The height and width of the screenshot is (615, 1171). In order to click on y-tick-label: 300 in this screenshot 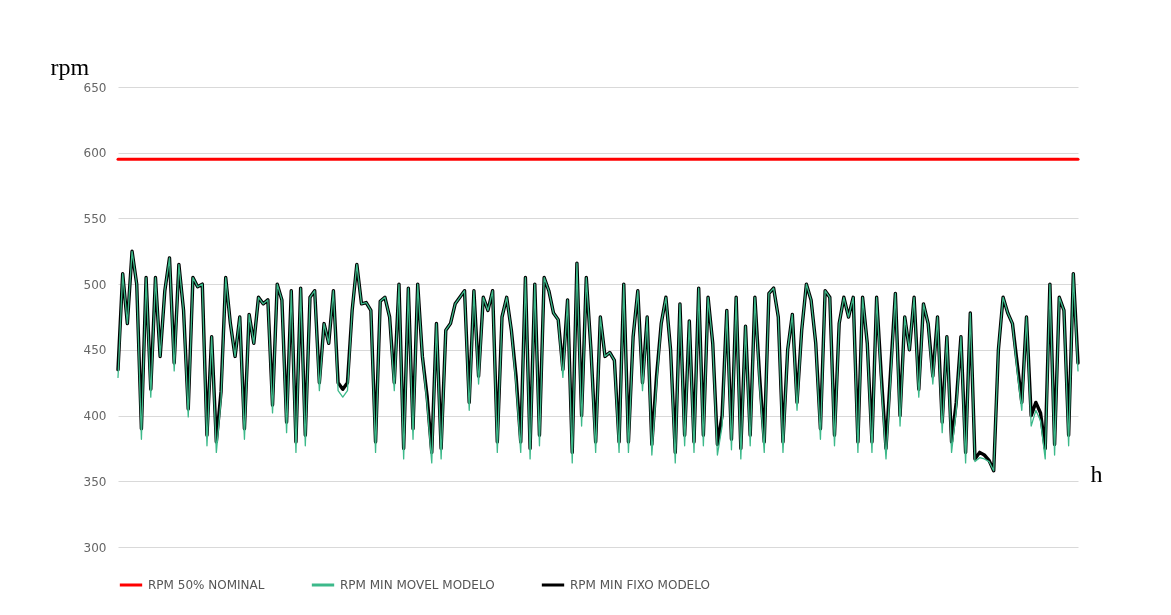, I will do `click(95, 547)`.